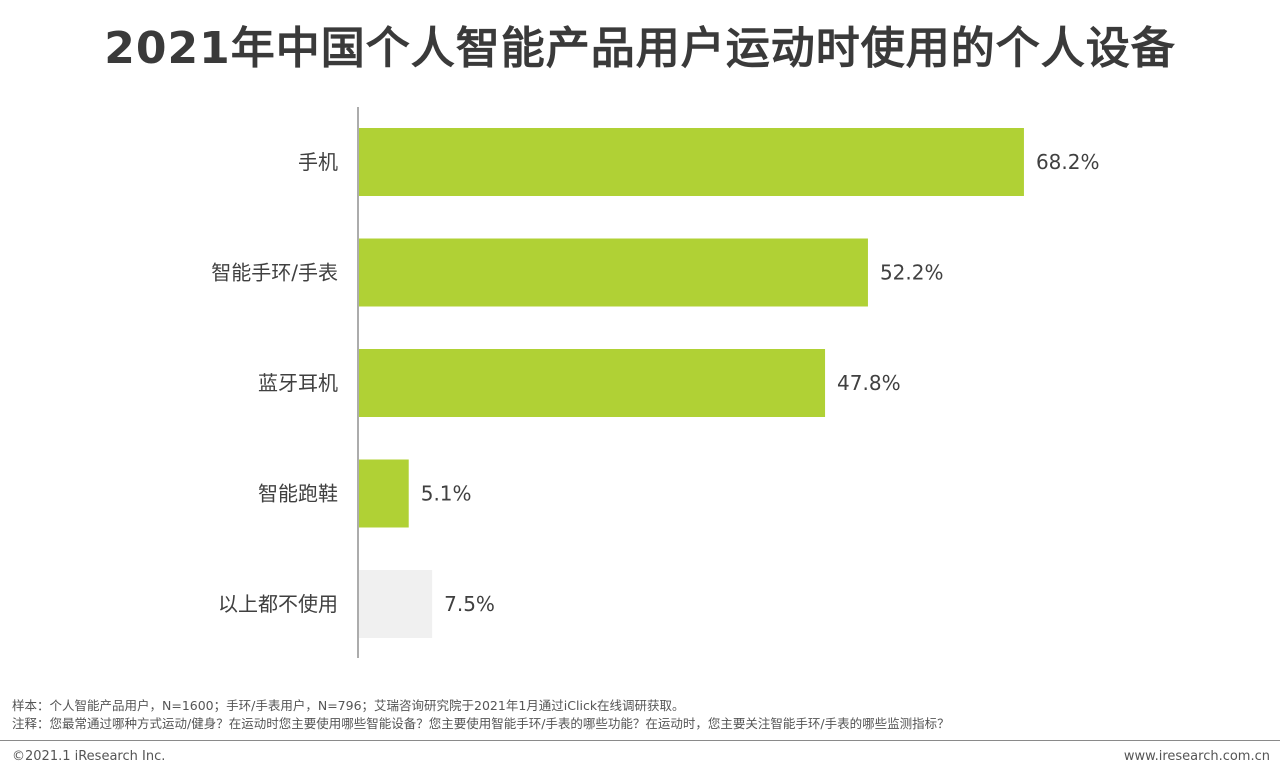 The height and width of the screenshot is (782, 1280). Describe the element at coordinates (912, 273) in the screenshot. I see `value-label-1: 52.2%` at that location.